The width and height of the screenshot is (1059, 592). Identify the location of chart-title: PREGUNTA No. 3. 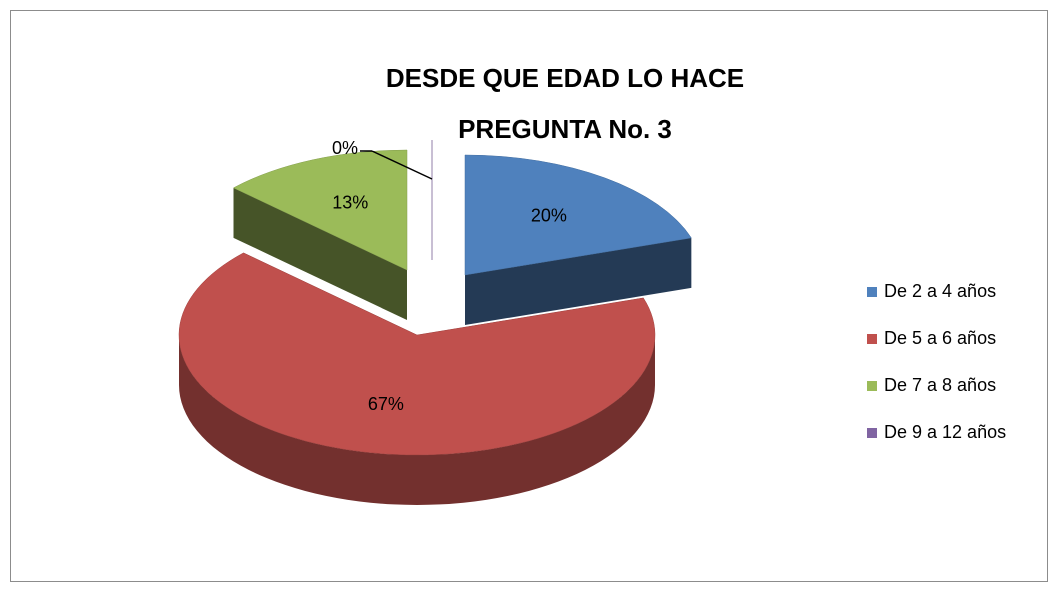
(565, 129).